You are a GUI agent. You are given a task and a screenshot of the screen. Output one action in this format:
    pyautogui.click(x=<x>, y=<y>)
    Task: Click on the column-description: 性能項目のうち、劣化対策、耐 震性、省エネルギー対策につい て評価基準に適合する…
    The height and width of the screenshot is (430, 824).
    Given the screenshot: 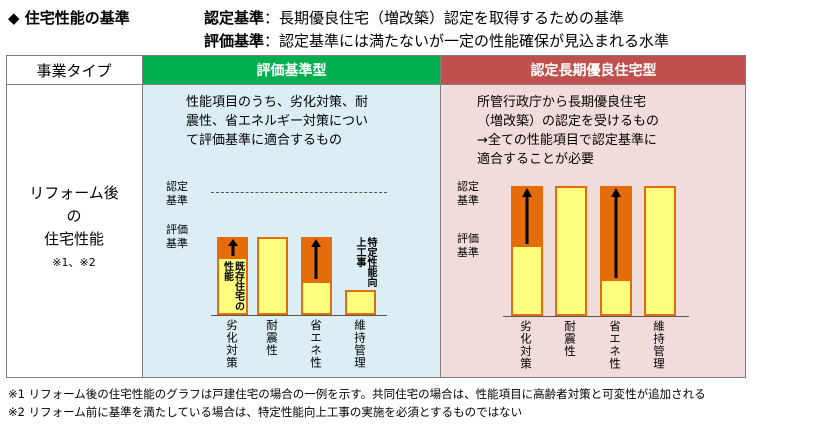 What is the action you would take?
    pyautogui.click(x=277, y=121)
    